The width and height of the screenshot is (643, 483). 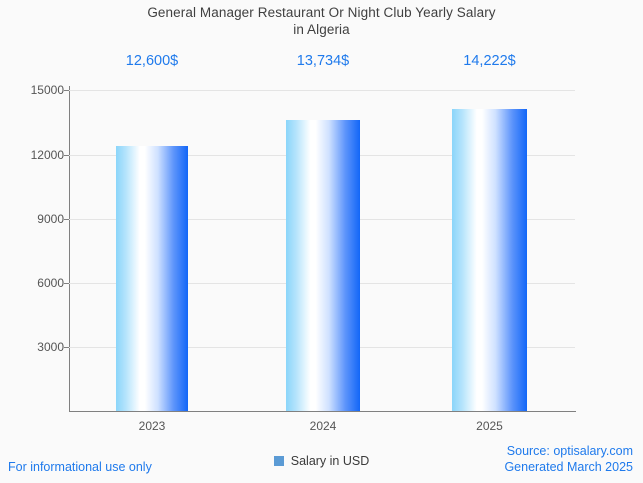 I want to click on footer-disclaimer: For informational use only, so click(x=80, y=467).